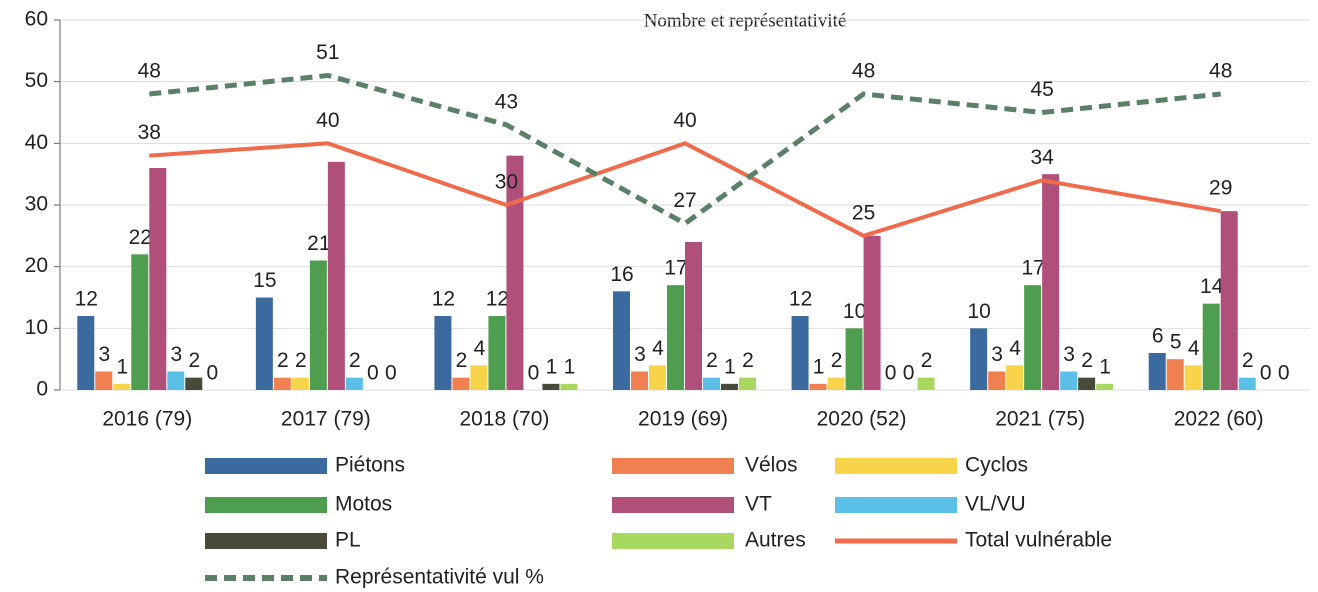 Image resolution: width=1318 pixels, height=592 pixels. Describe the element at coordinates (149, 132) in the screenshot. I see `data-label: 38` at that location.